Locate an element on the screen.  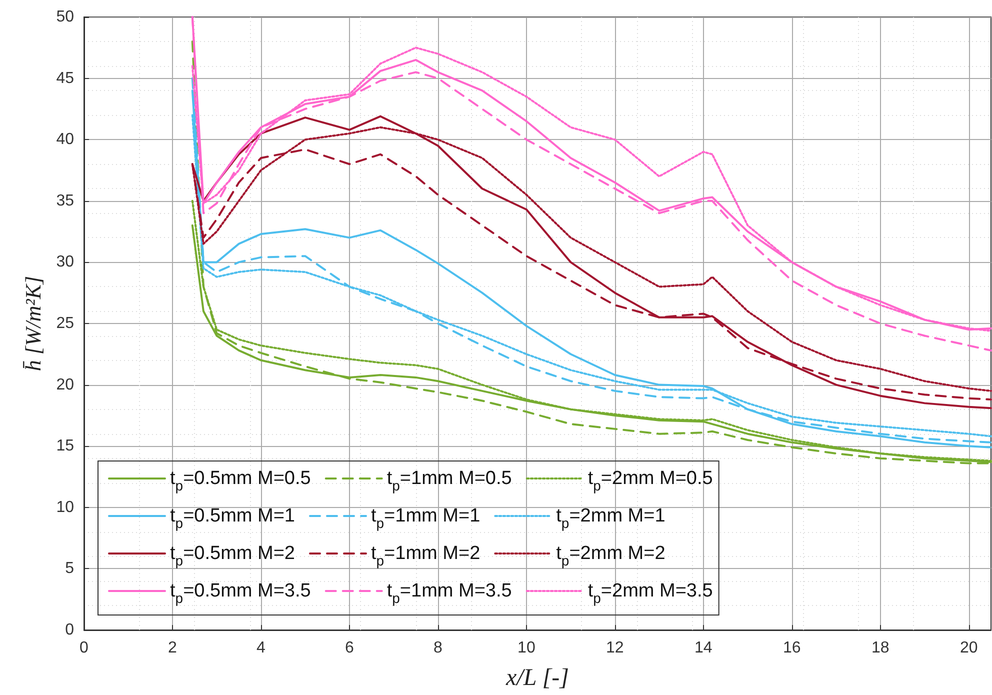
y-tick-label: 20 is located at coordinates (65, 385).